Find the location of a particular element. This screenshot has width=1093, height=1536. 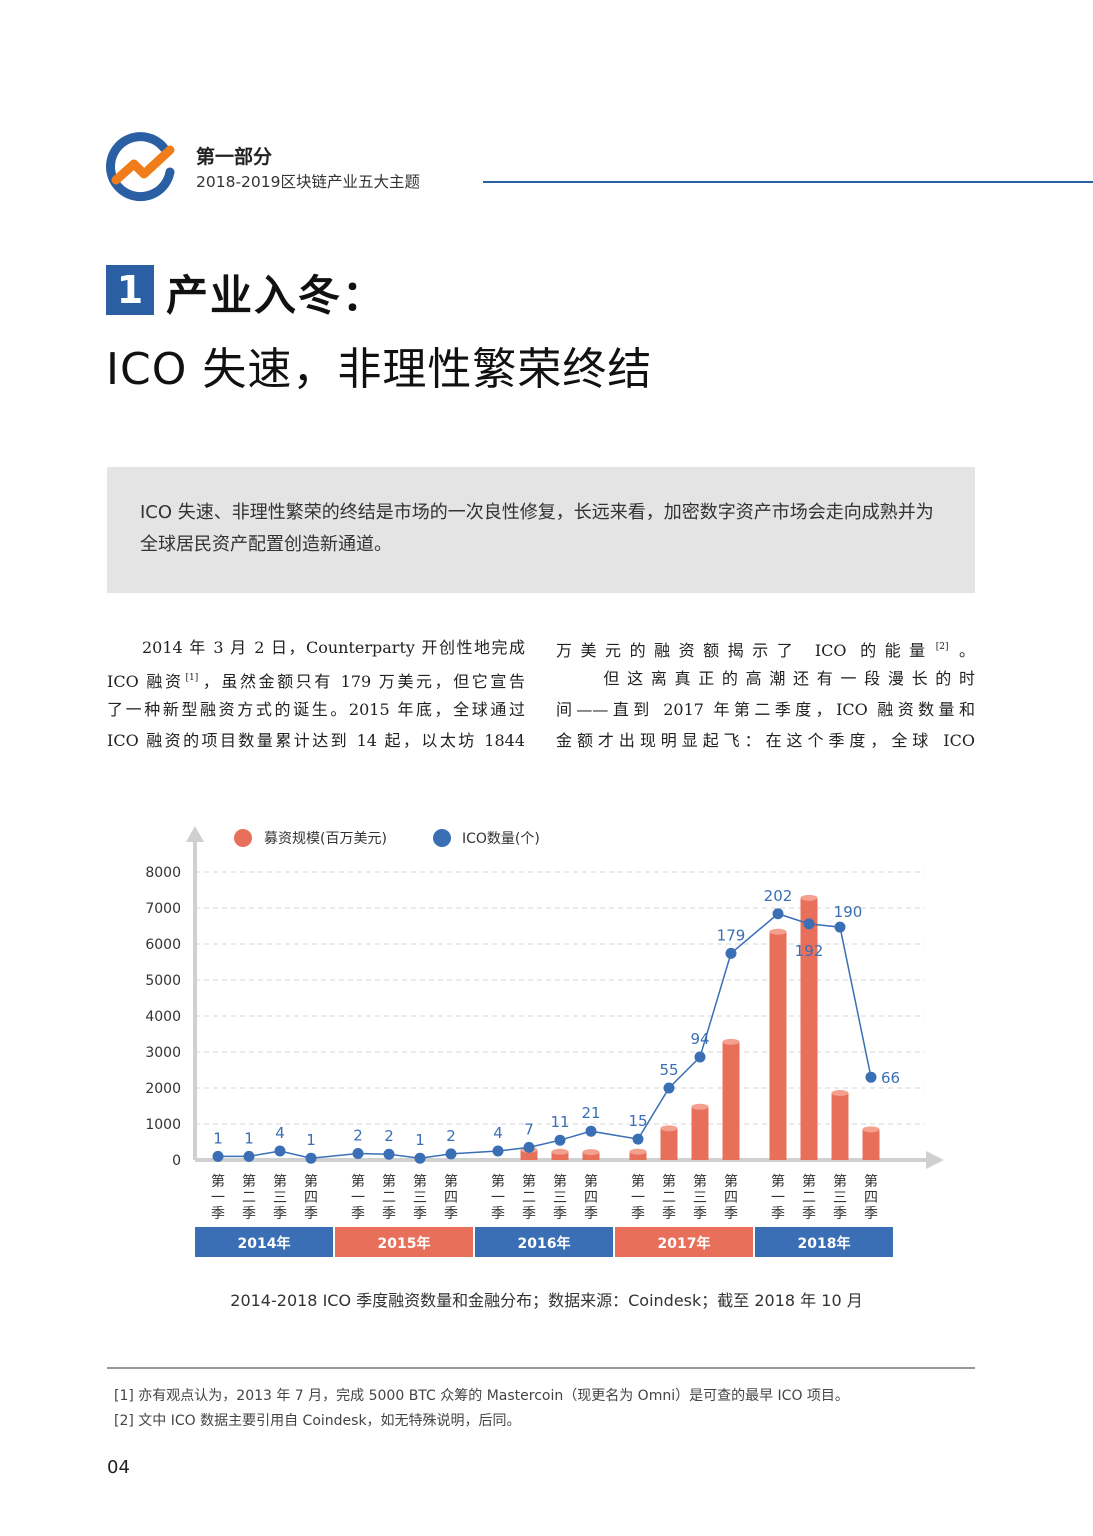

left-body-line: 了一种新型融资方式的诞生。2015 年底，全球通过 is located at coordinates (316, 709).